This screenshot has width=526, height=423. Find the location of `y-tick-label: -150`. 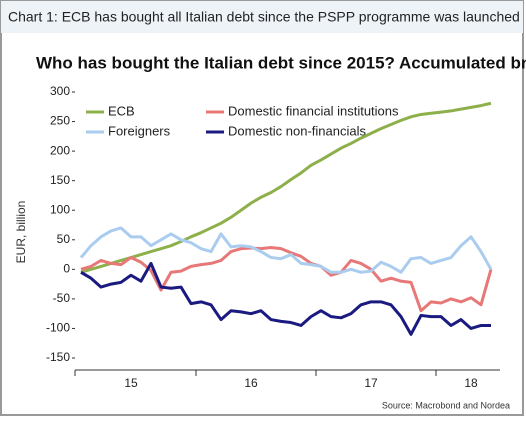

y-tick-label: -150 is located at coordinates (58, 357).